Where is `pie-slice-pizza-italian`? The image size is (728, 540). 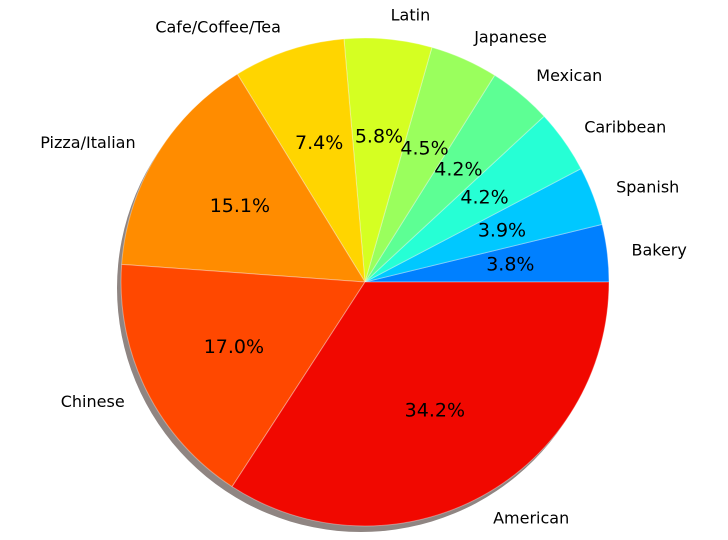
pie-slice-pizza-italian is located at coordinates (243, 178).